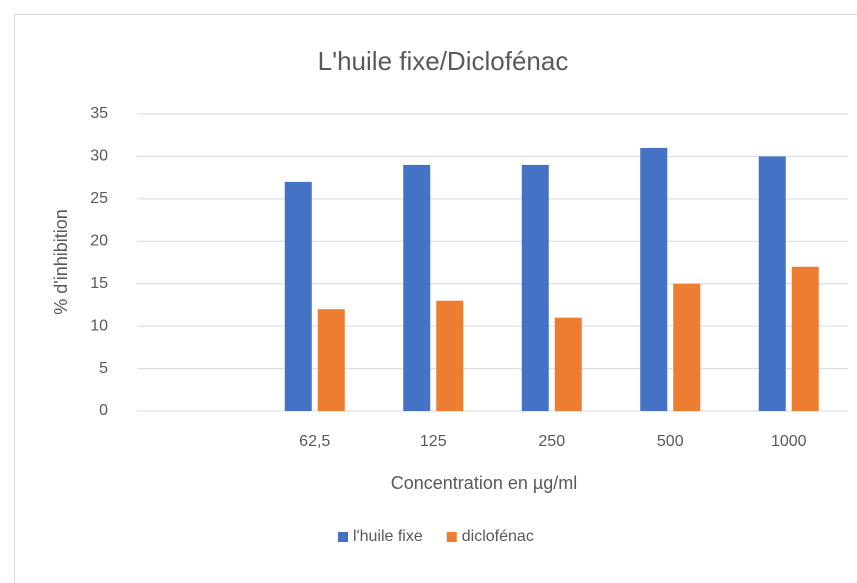  What do you see at coordinates (484, 483) in the screenshot?
I see `x-axis-label: Concentration en µg/ml` at bounding box center [484, 483].